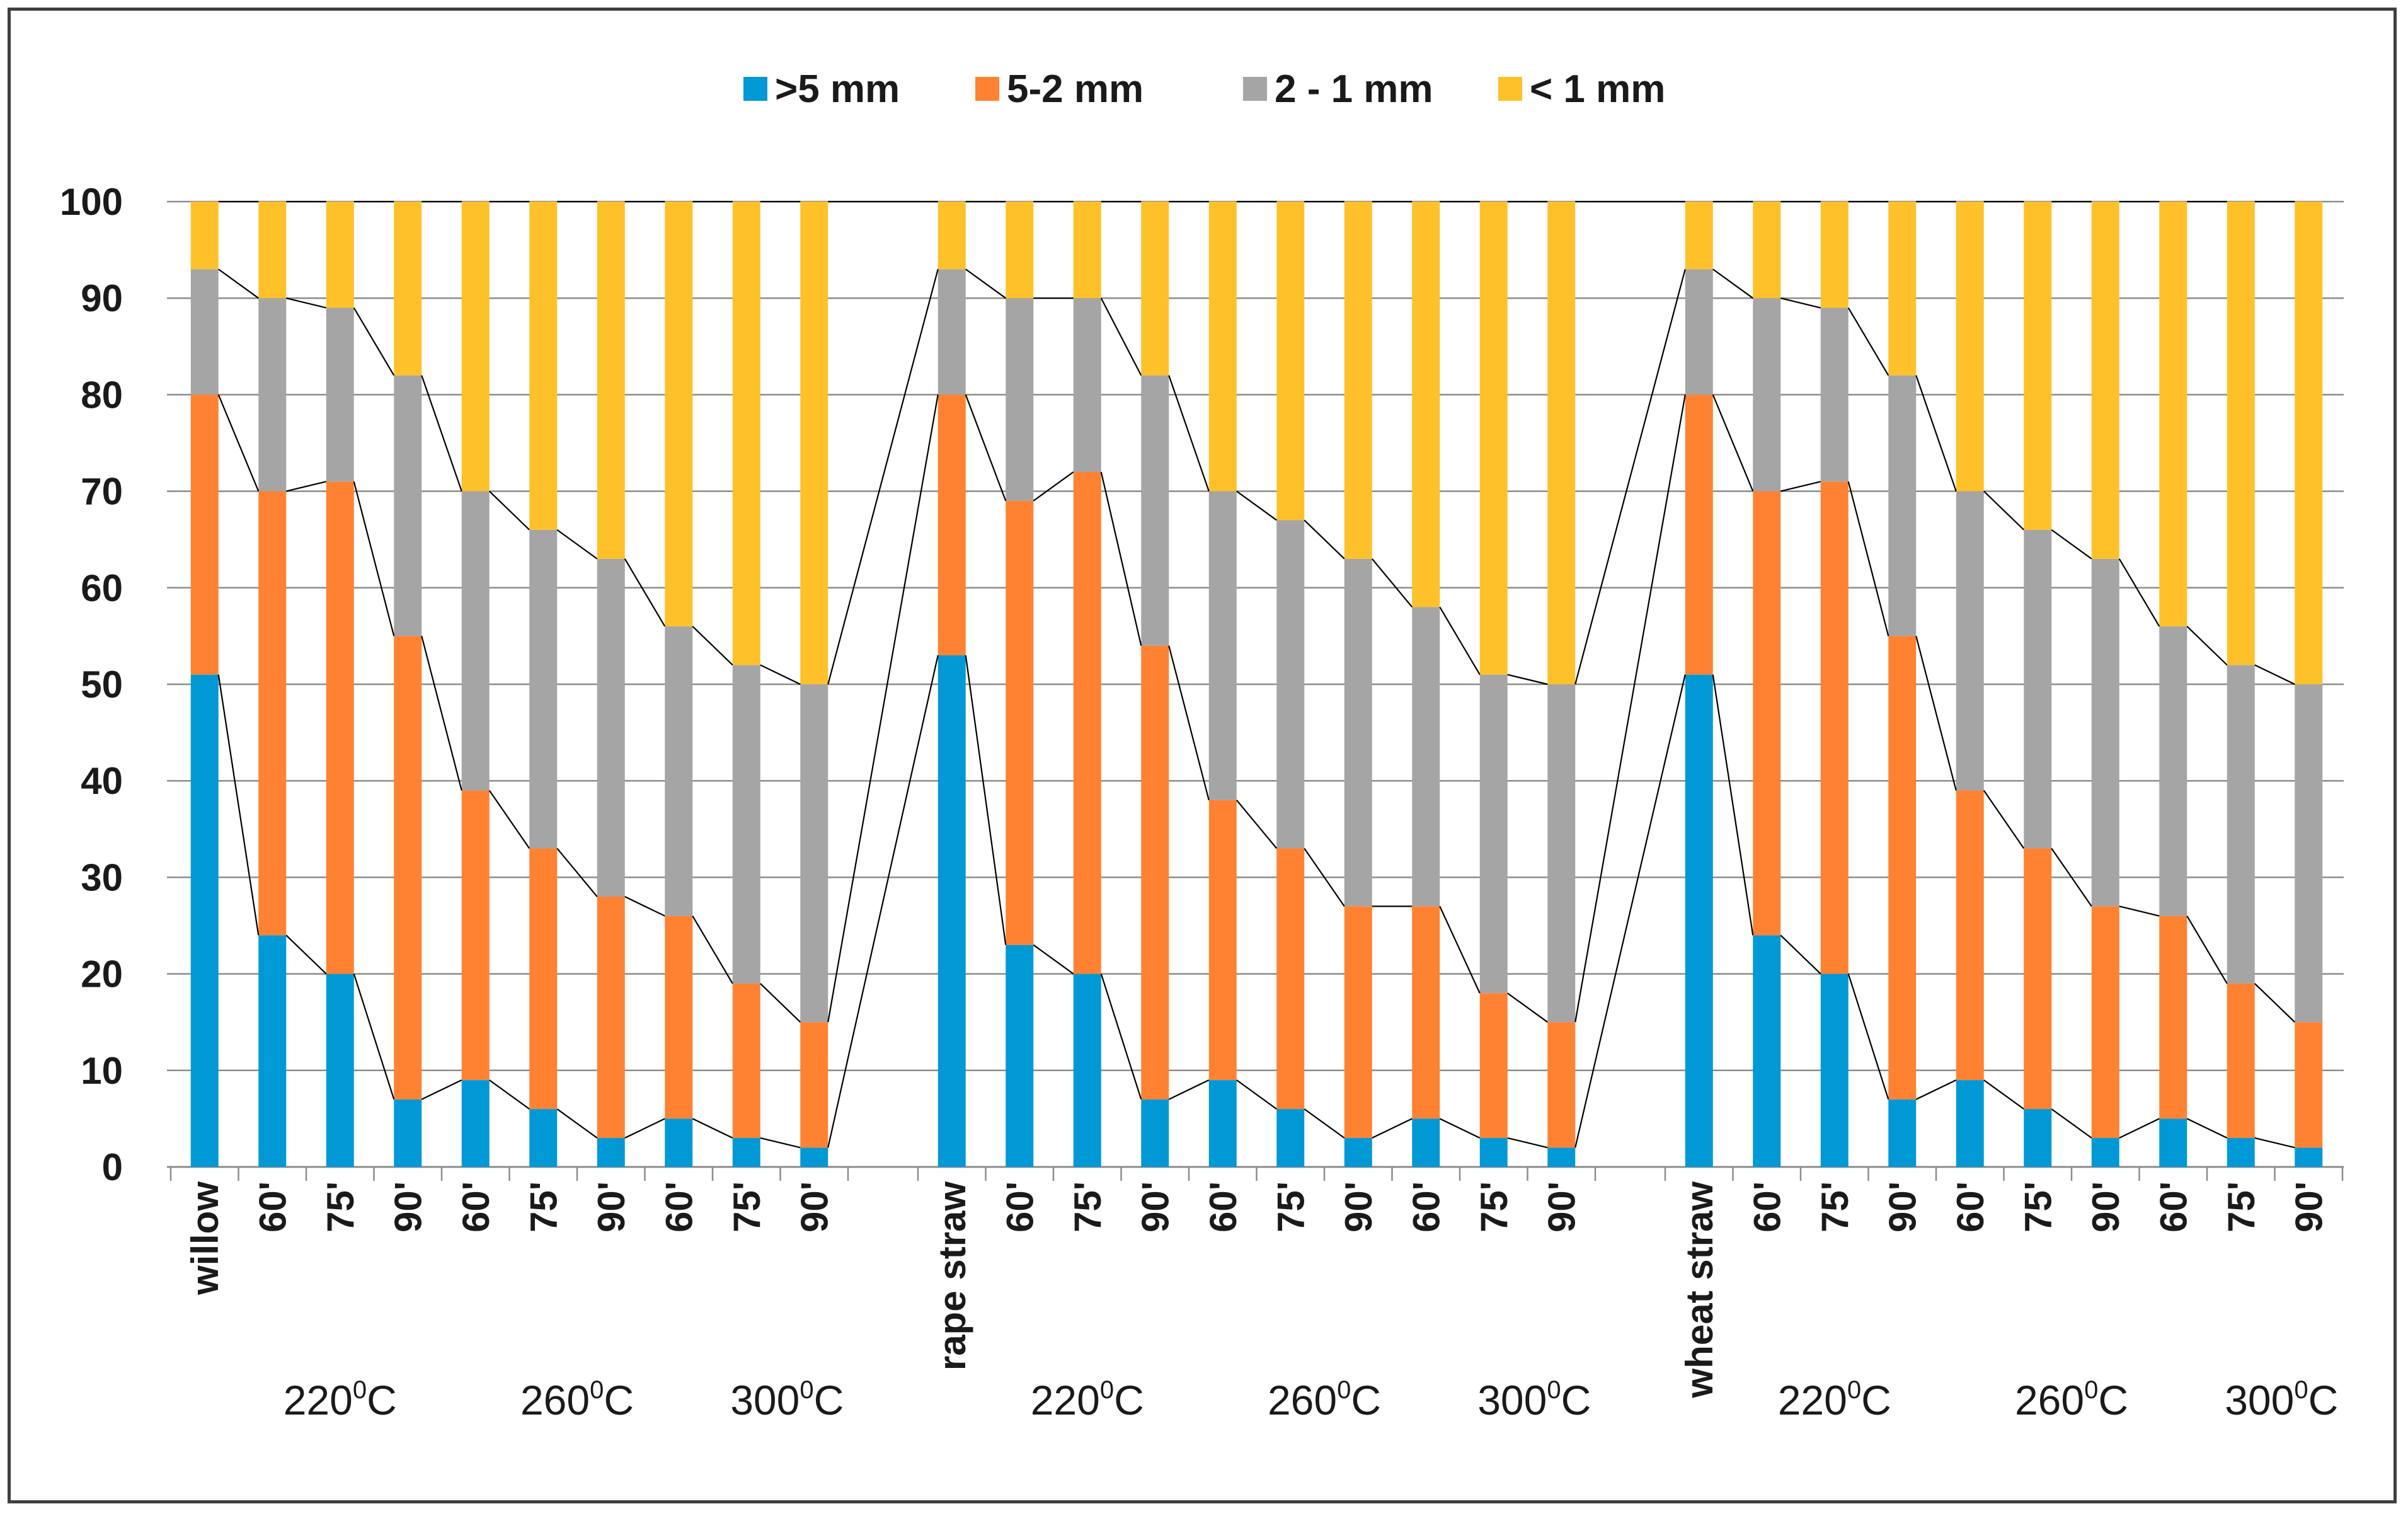  I want to click on y-tick-label: 90, so click(102, 298).